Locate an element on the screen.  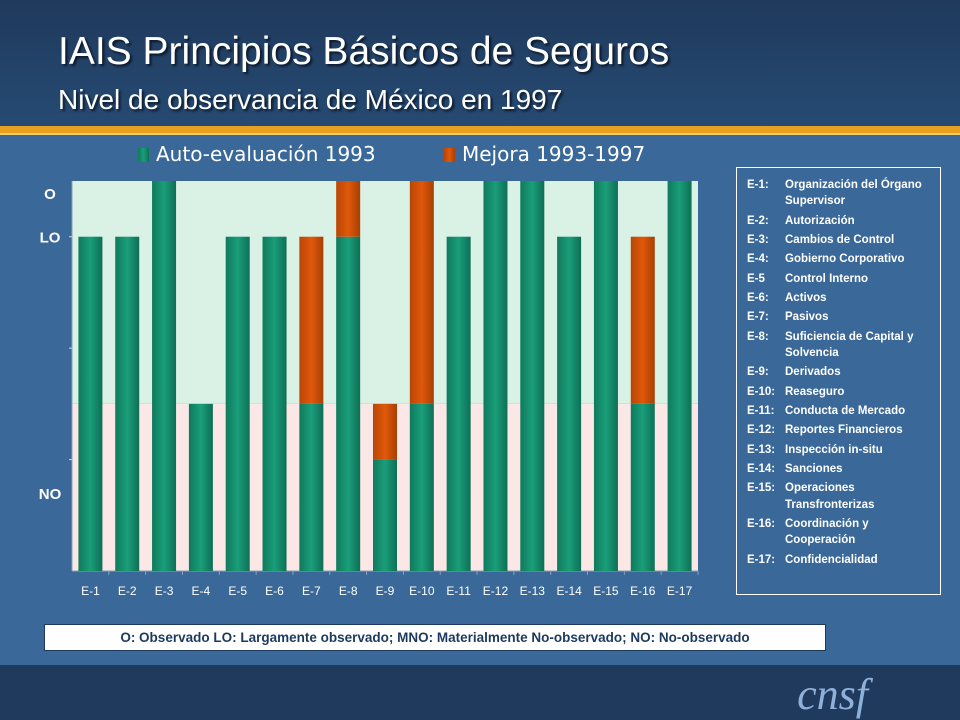
glossary-code: E-3: is located at coordinates (758, 239).